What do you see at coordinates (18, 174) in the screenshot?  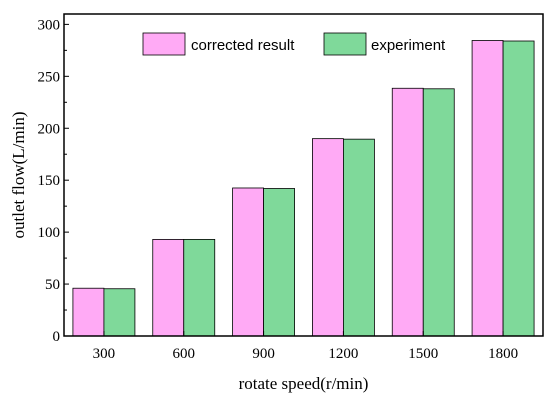 I see `y-axis-title: outlet flow(L/min)` at bounding box center [18, 174].